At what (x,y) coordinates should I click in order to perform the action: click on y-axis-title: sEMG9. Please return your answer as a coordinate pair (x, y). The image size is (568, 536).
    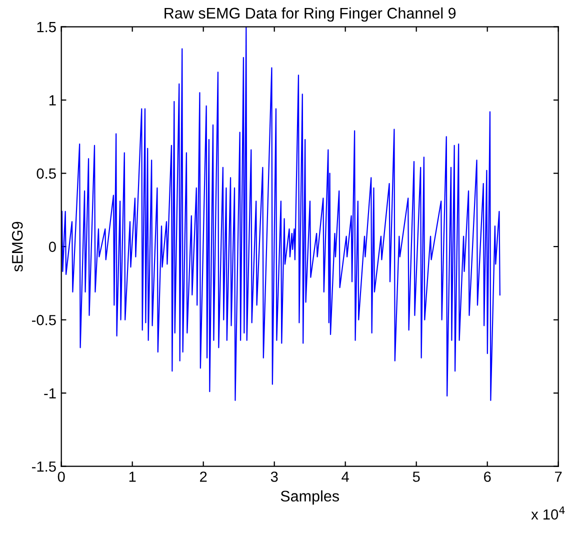
    Looking at the image, I should click on (17, 247).